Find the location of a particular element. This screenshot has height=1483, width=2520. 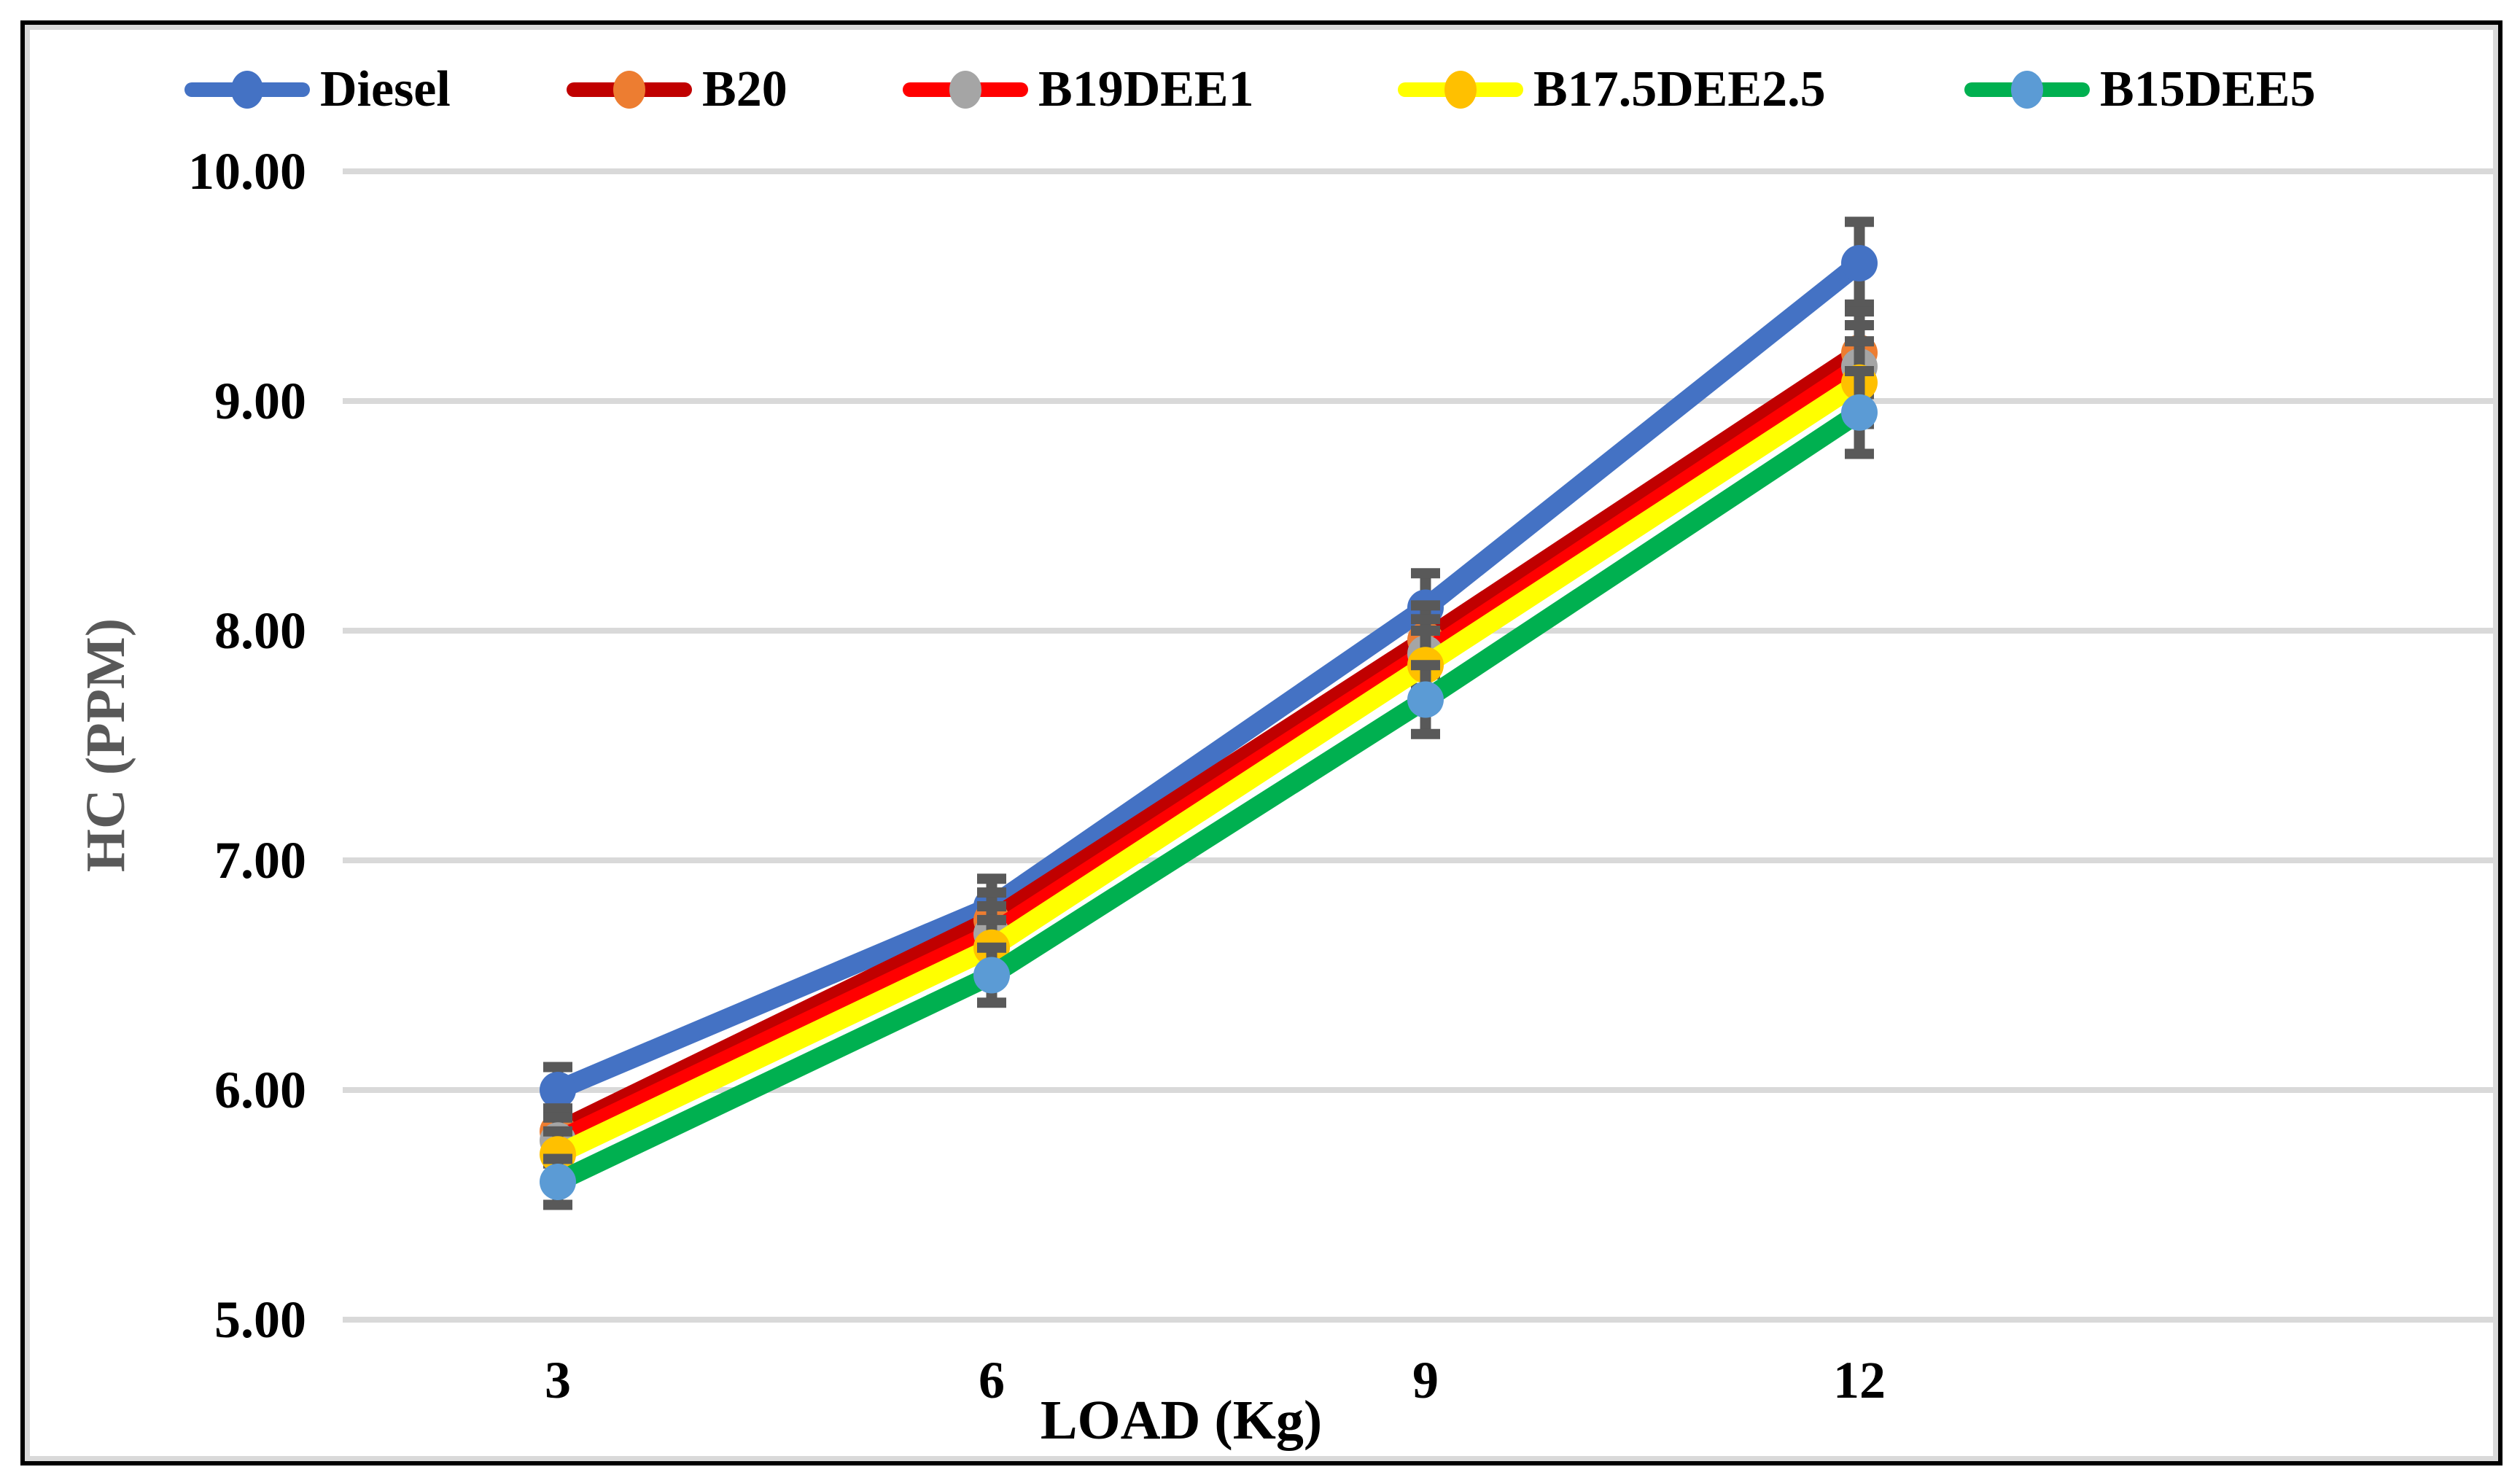

y-axis-title: HC (PPM) is located at coordinates (105, 745).